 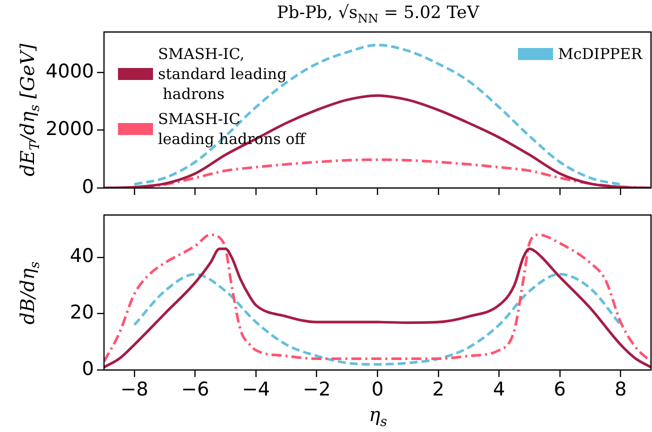 I want to click on x-tick-label: 8, so click(x=620, y=389).